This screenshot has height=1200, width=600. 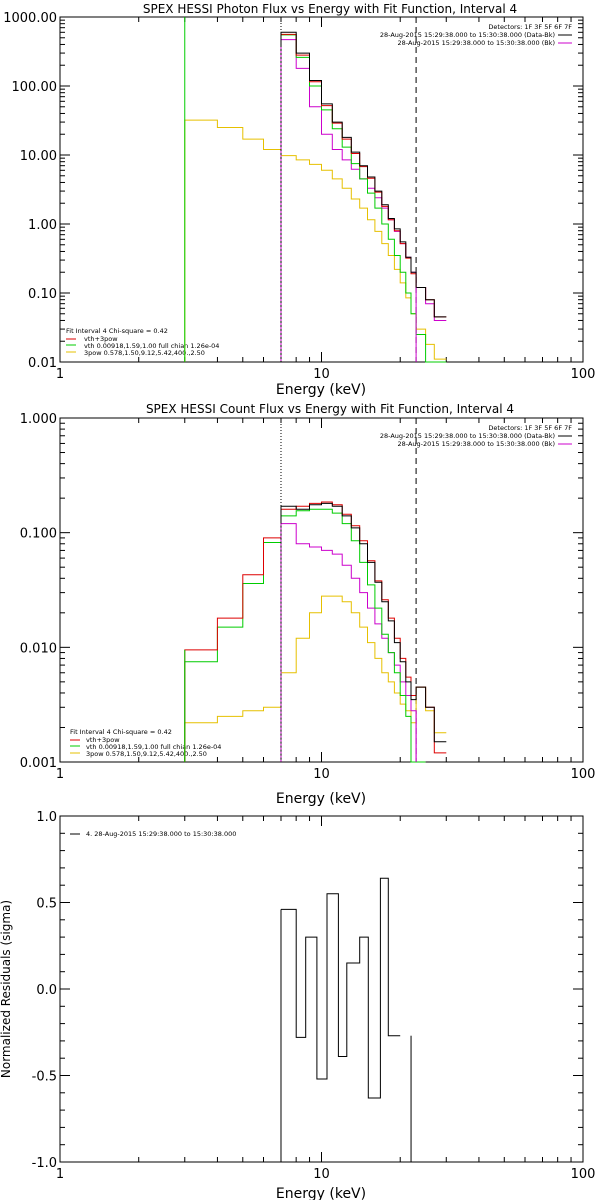 What do you see at coordinates (38, 763) in the screenshot?
I see `y-tick-label: 0.001` at bounding box center [38, 763].